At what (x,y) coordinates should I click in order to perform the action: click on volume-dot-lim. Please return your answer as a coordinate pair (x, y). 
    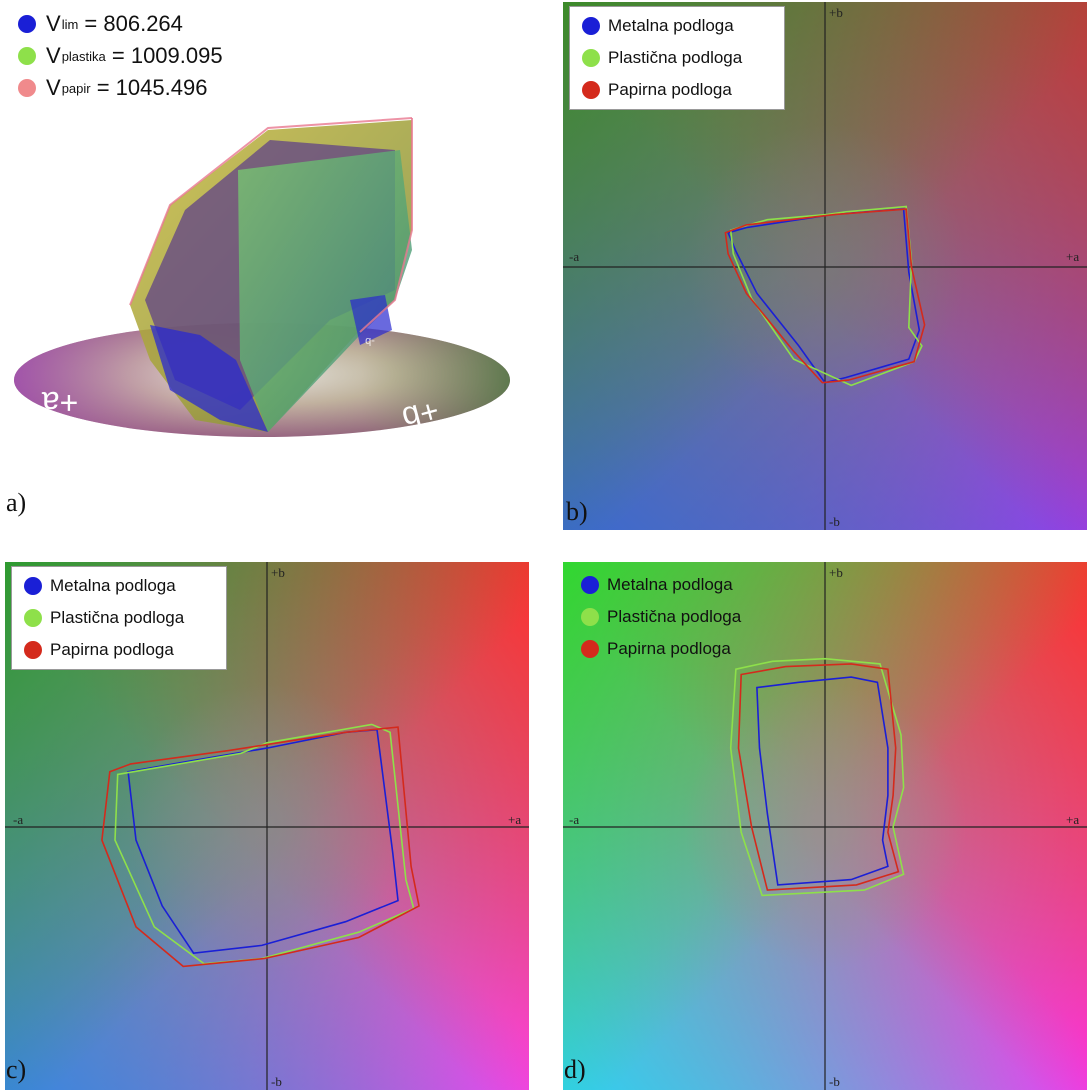
    Looking at the image, I should click on (27, 24).